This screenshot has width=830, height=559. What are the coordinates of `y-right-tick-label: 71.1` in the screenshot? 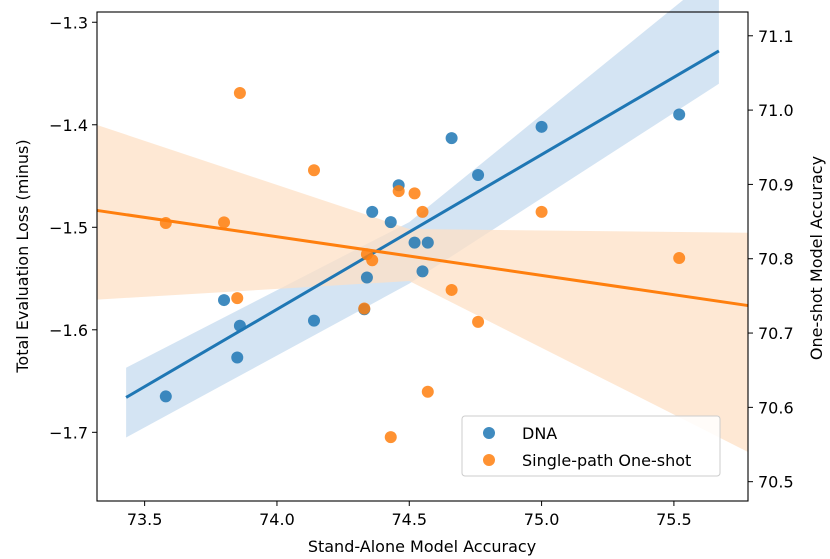 It's located at (776, 36).